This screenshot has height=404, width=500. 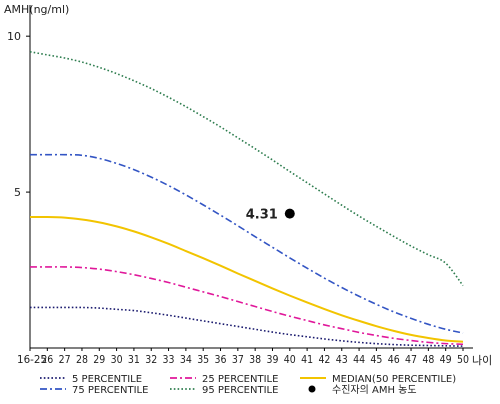 I want to click on x-tick-label: 33, so click(x=169, y=360).